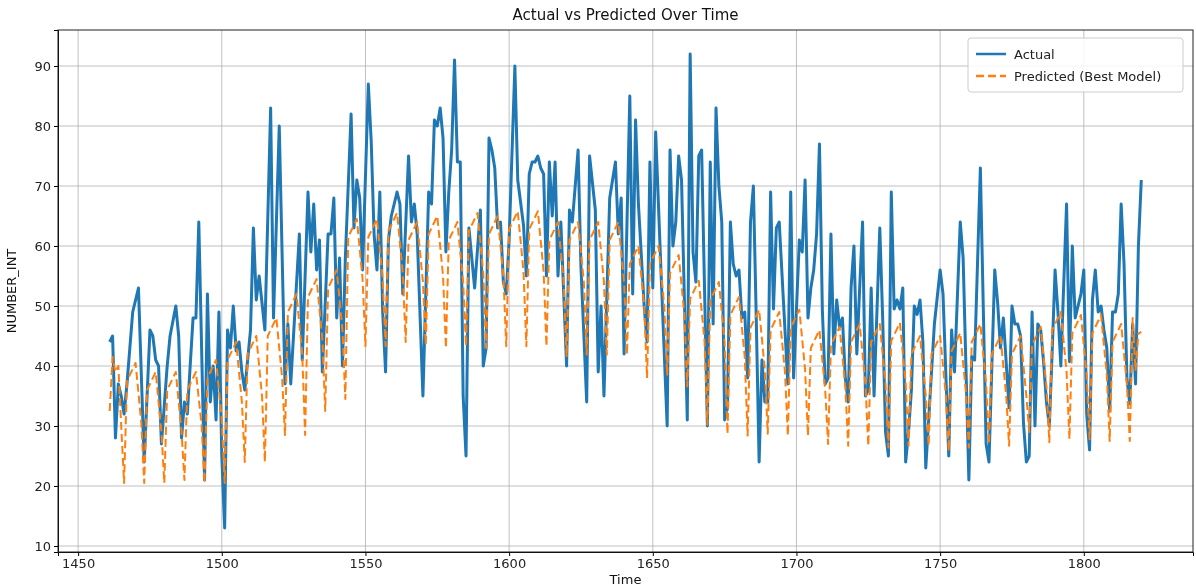  Describe the element at coordinates (625, 15) in the screenshot. I see `chart-title: Actual vs Predicted Over Time` at that location.